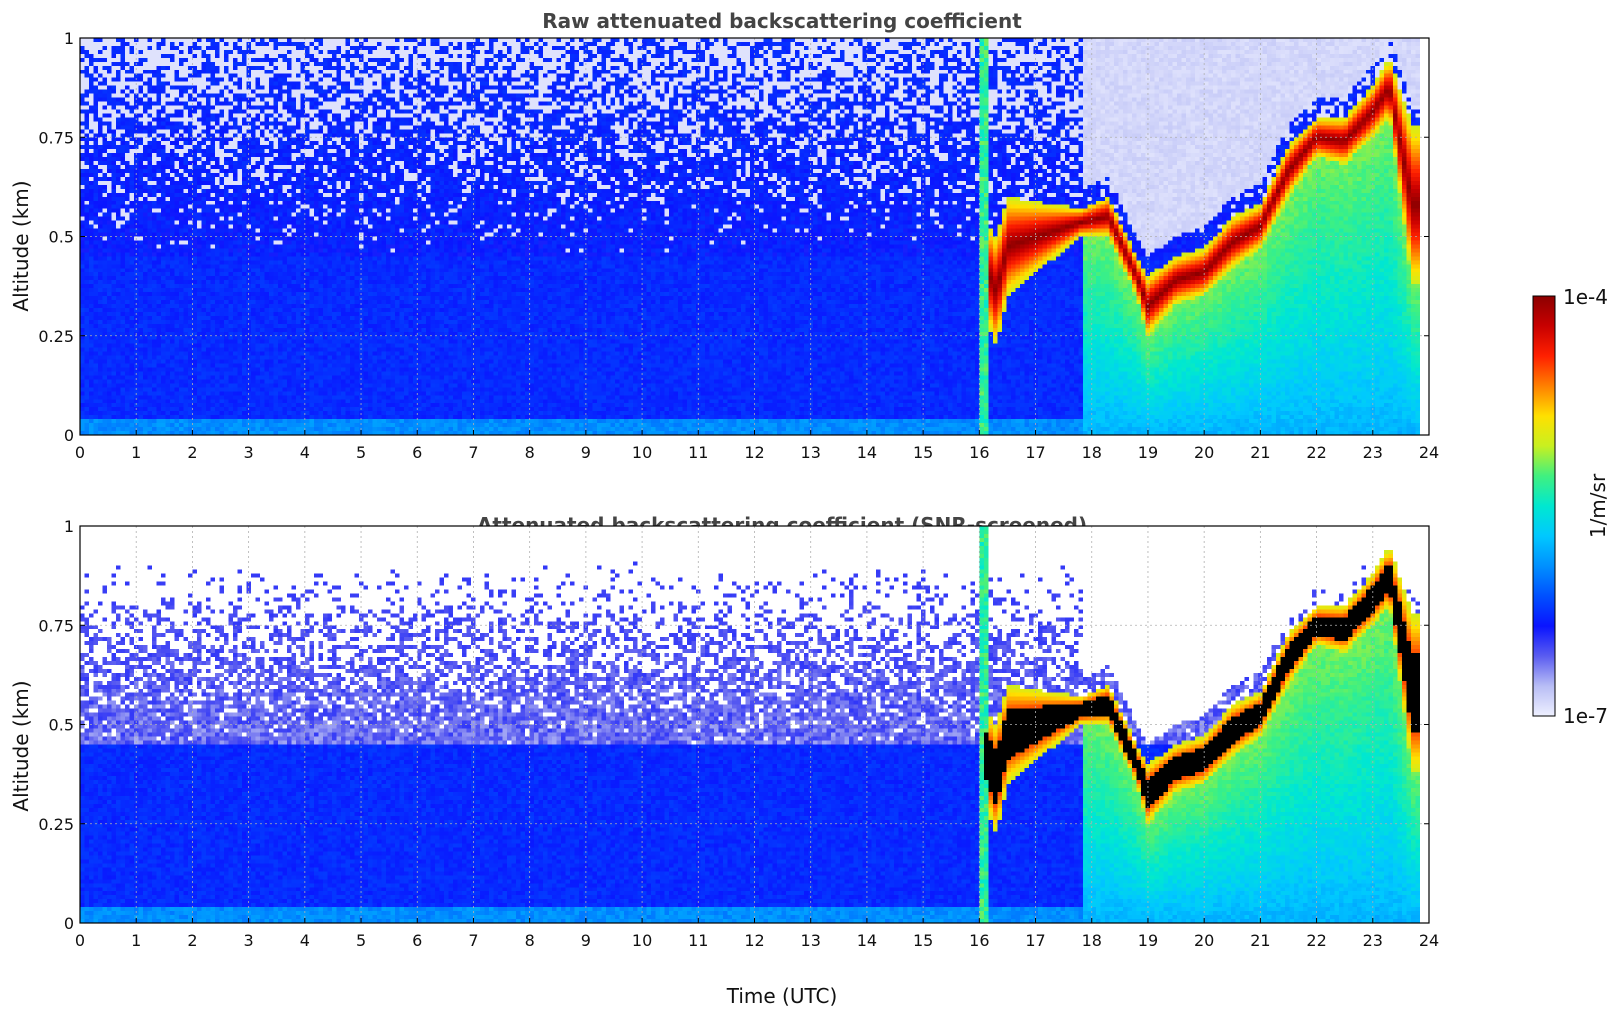 This screenshot has width=1621, height=1020. I want to click on x-axis-label: Time (UTC), so click(782, 996).